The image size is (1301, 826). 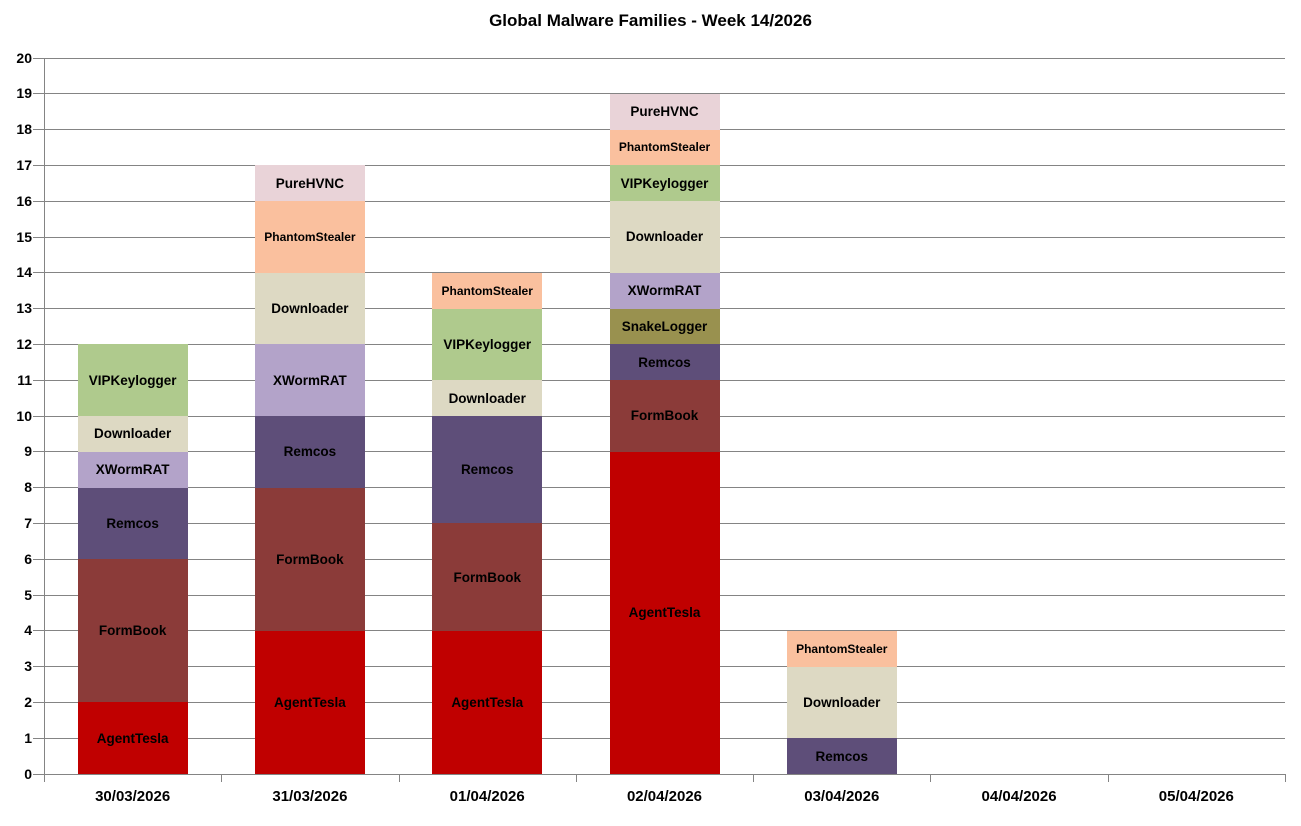 I want to click on y-axis-tick-label: 13, so click(x=24, y=308).